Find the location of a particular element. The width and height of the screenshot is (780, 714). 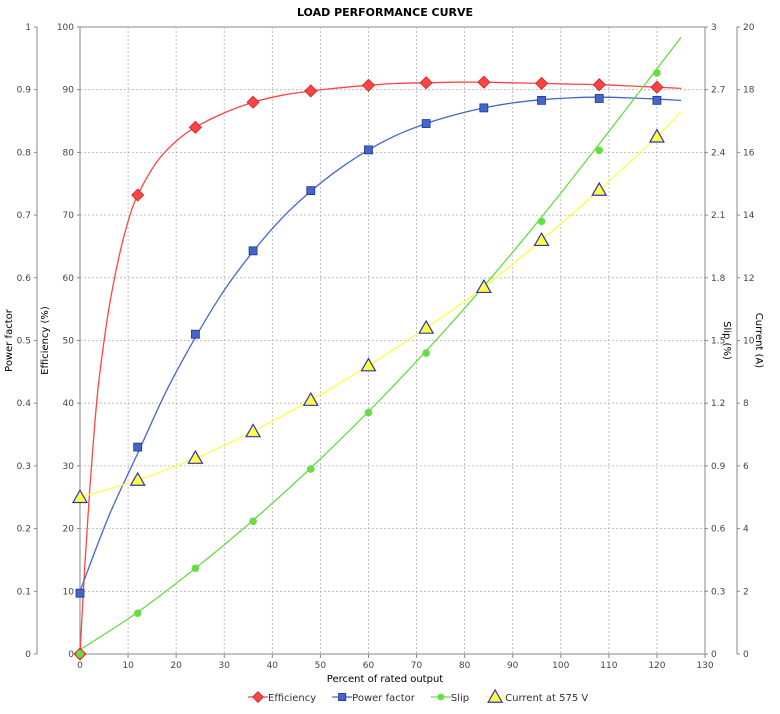

chart-title: LOAD PERFORMANCE CURVE is located at coordinates (385, 12).